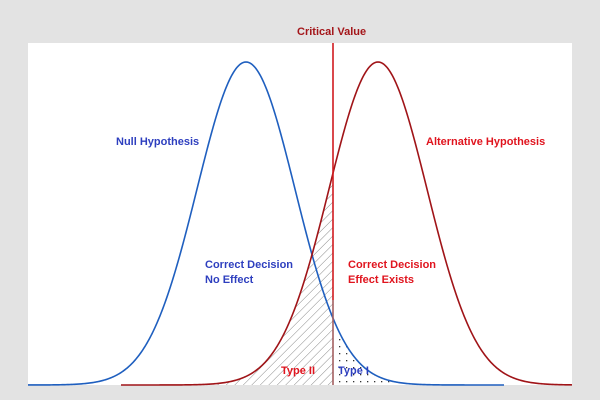  I want to click on type-i-region, so click(418, 351).